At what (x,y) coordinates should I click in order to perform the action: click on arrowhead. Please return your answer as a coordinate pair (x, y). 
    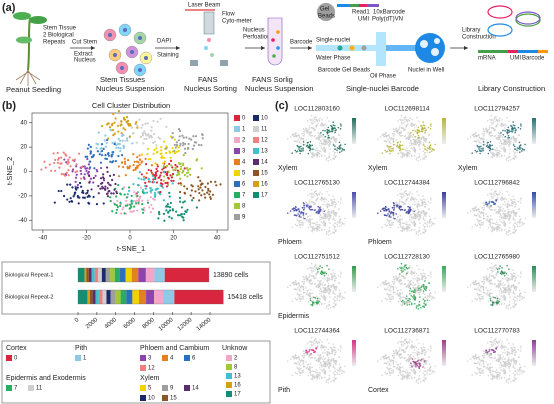
    Looking at the image, I should click on (93, 48).